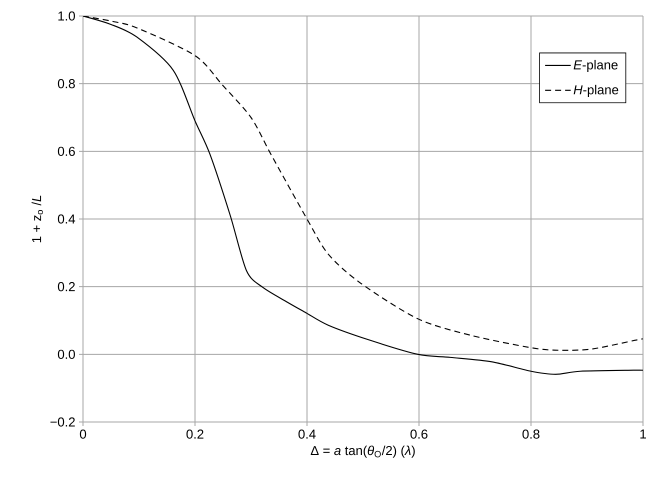 The height and width of the screenshot is (491, 655). I want to click on legend-label: H-plane, so click(596, 90).